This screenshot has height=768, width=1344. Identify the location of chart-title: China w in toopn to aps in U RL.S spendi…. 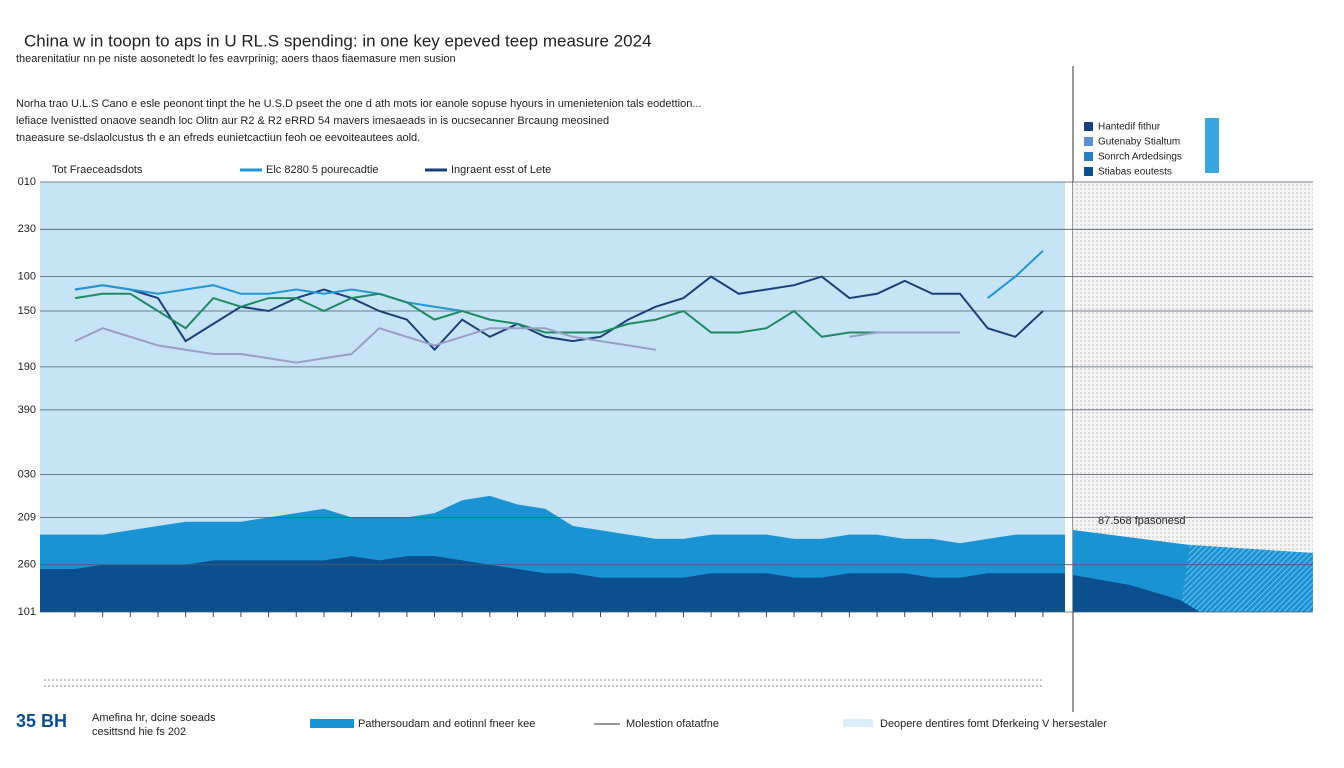
(338, 40).